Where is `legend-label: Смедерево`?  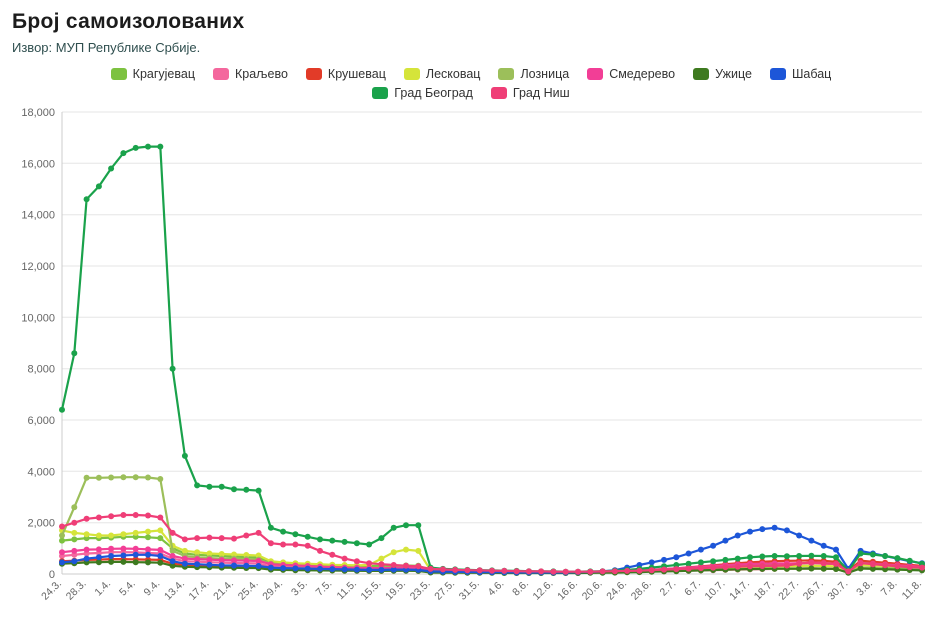 legend-label: Смедерево is located at coordinates (642, 74).